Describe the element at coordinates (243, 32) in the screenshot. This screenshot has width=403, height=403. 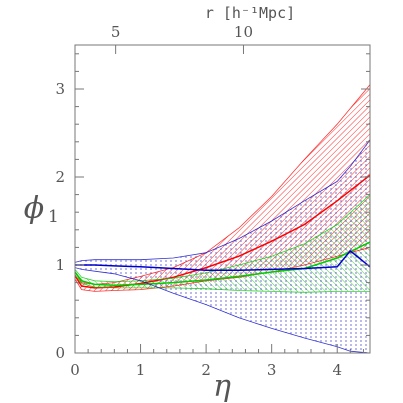
I see `top-tick-label: 10` at that location.